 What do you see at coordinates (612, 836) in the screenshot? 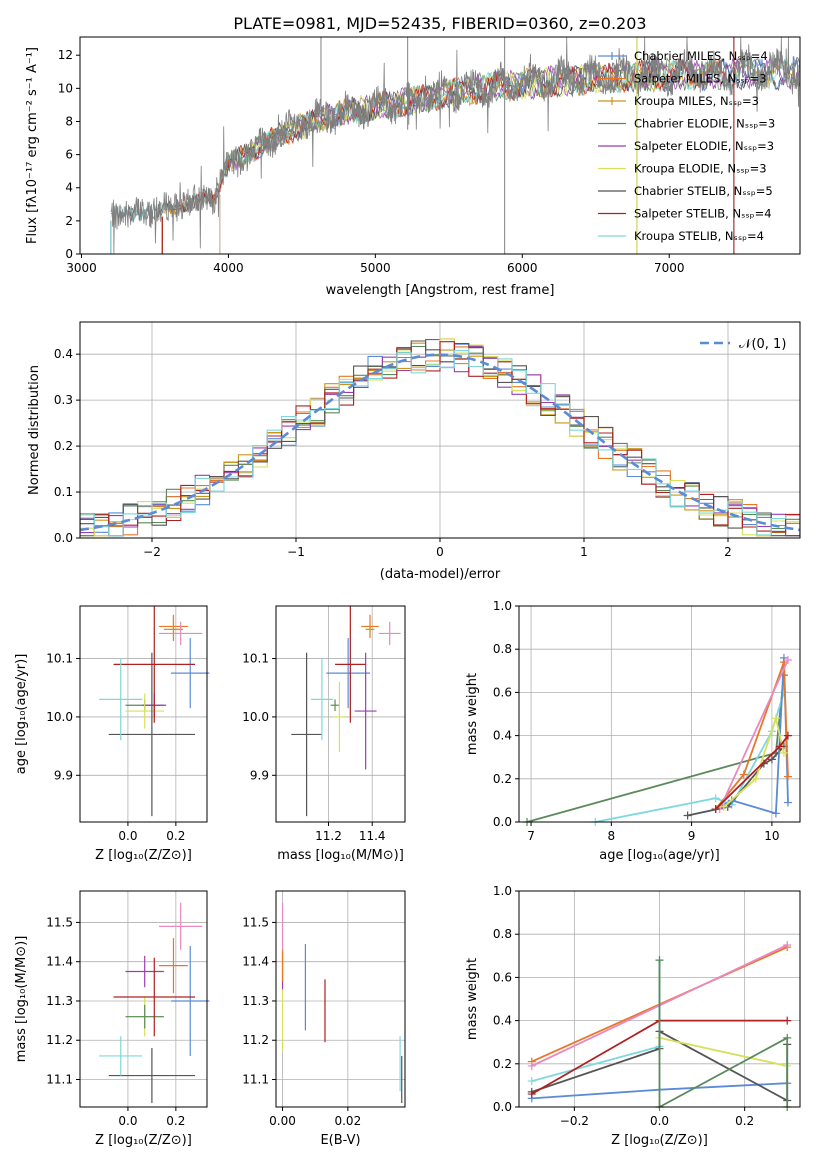
I see `x-tick-label: 8` at bounding box center [612, 836].